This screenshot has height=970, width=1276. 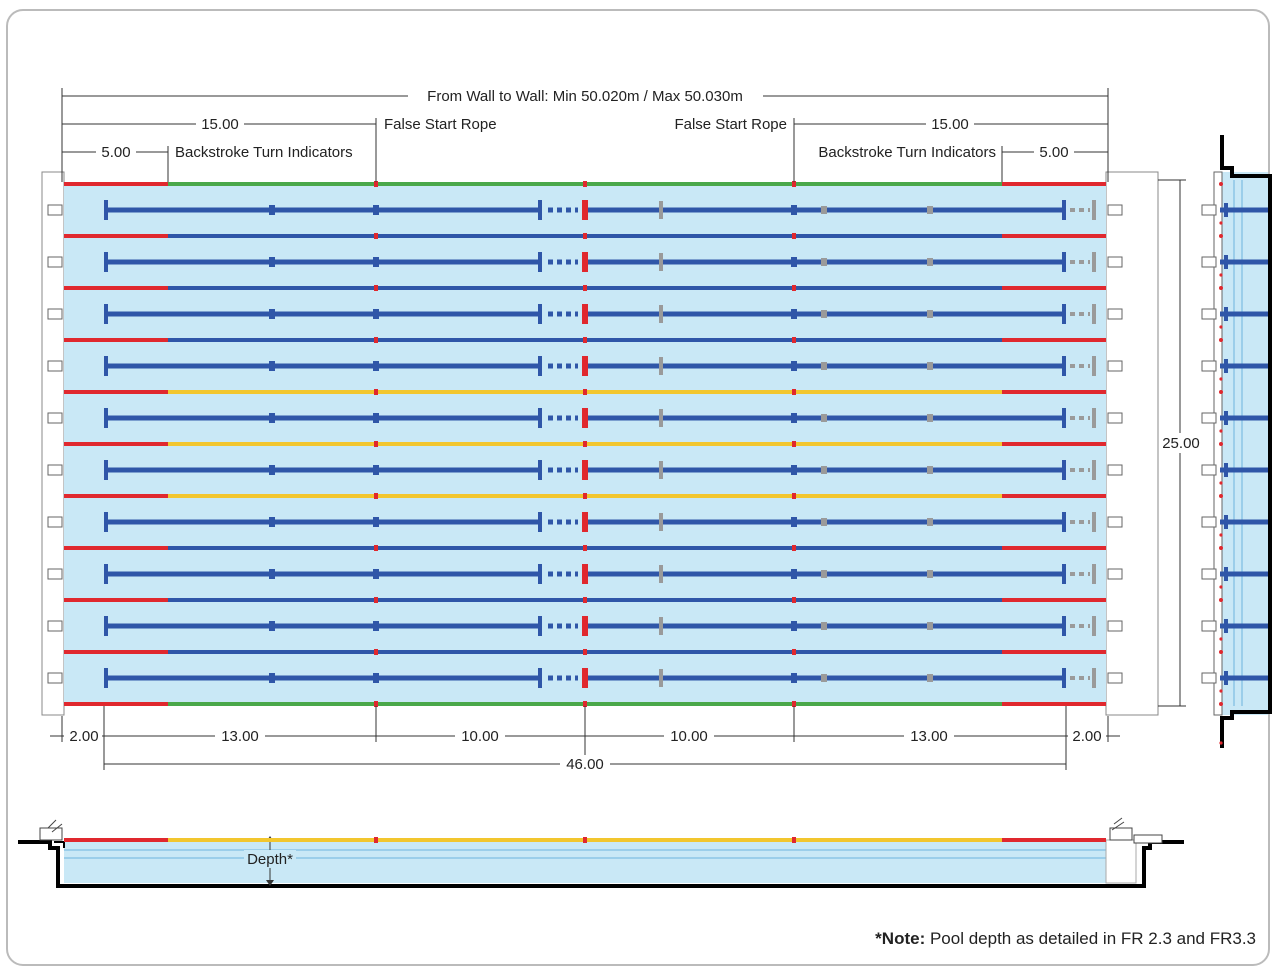 I want to click on side-elevation-marks, so click(x=1234, y=463).